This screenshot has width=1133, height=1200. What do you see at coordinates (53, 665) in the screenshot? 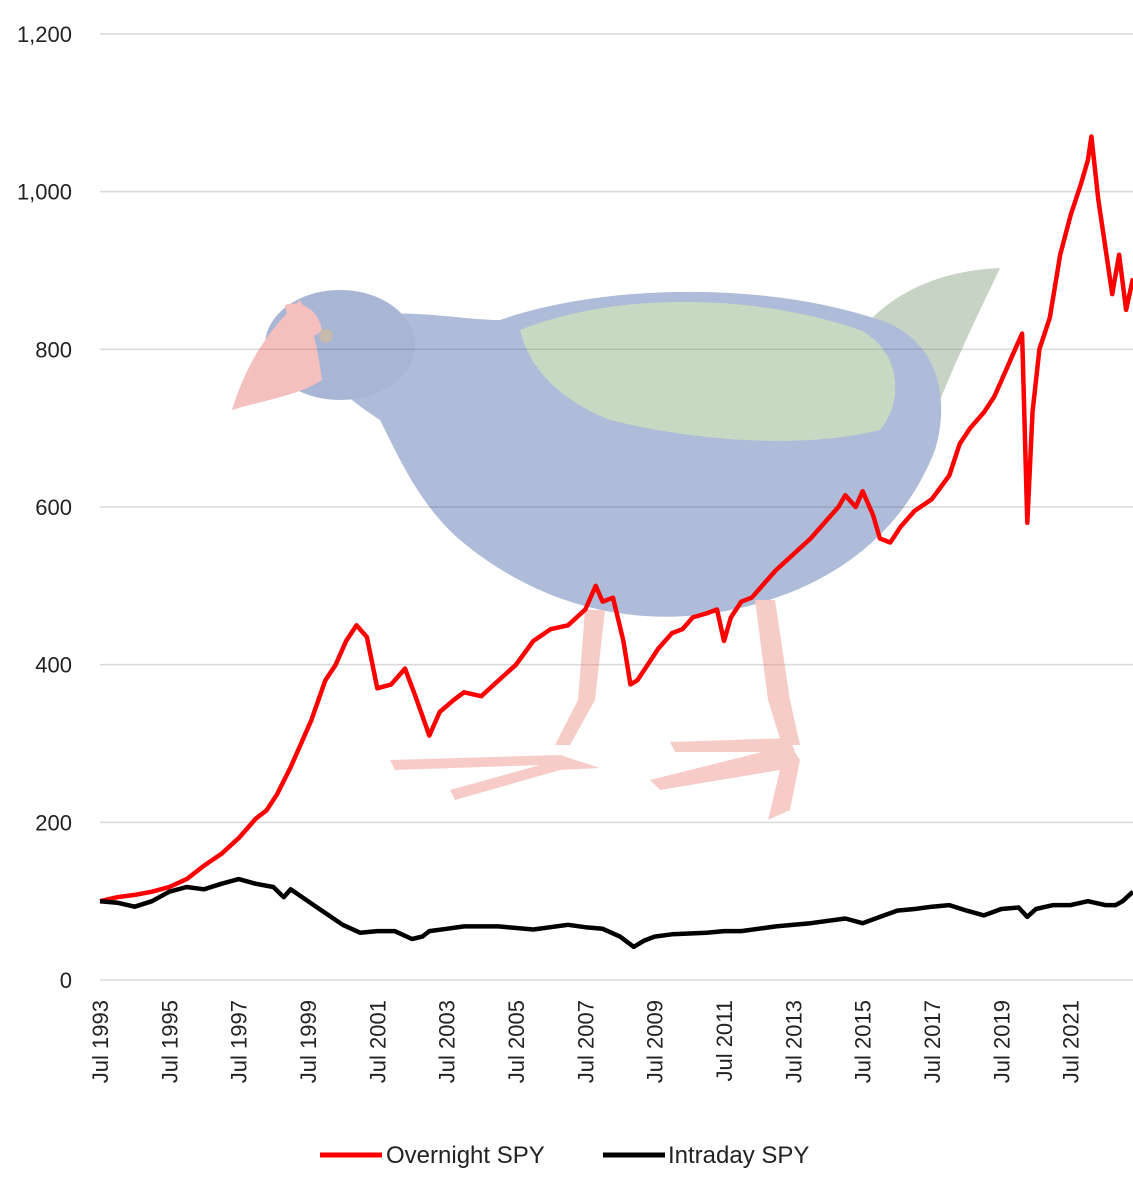
I see `y-tick-label: 400` at bounding box center [53, 665].